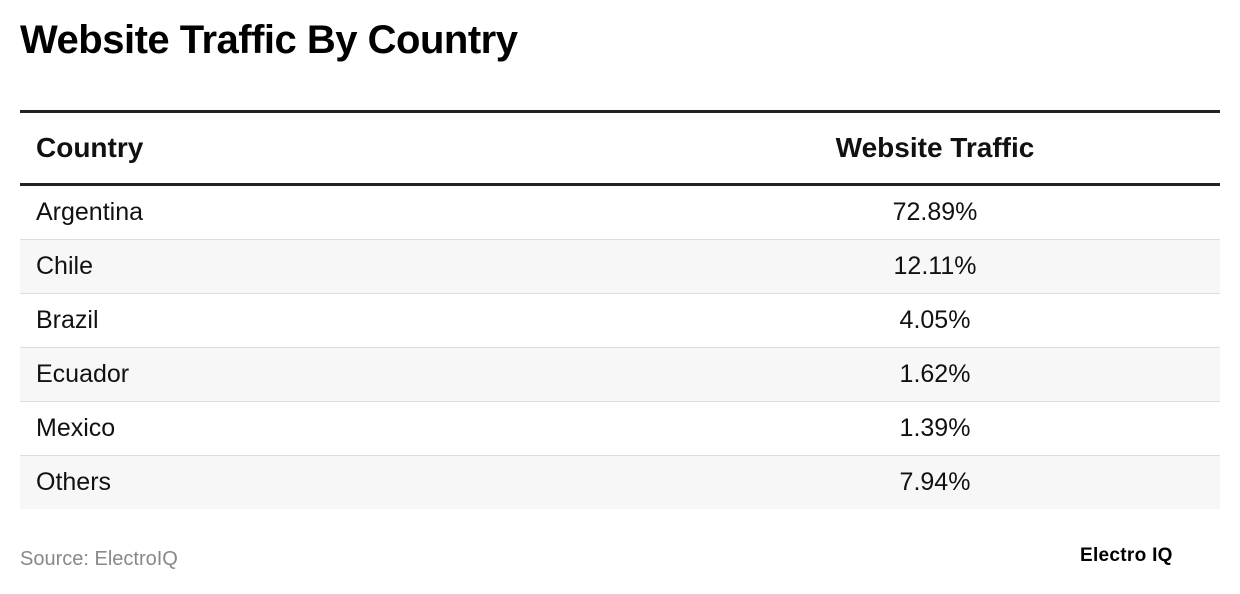  I want to click on column-header: Country, so click(335, 148).